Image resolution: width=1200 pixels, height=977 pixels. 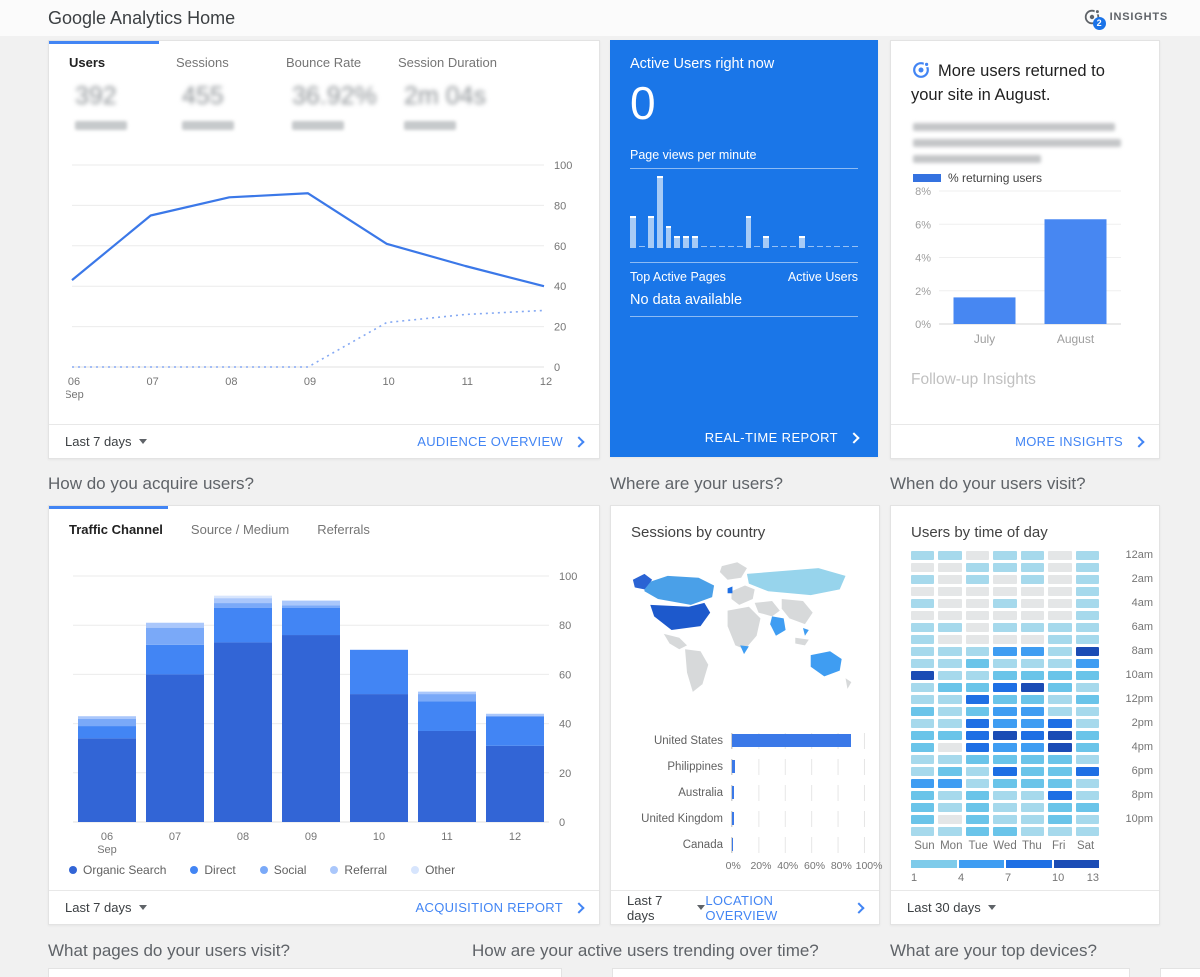 What do you see at coordinates (923, 325) in the screenshot?
I see `svg-text: 0%` at bounding box center [923, 325].